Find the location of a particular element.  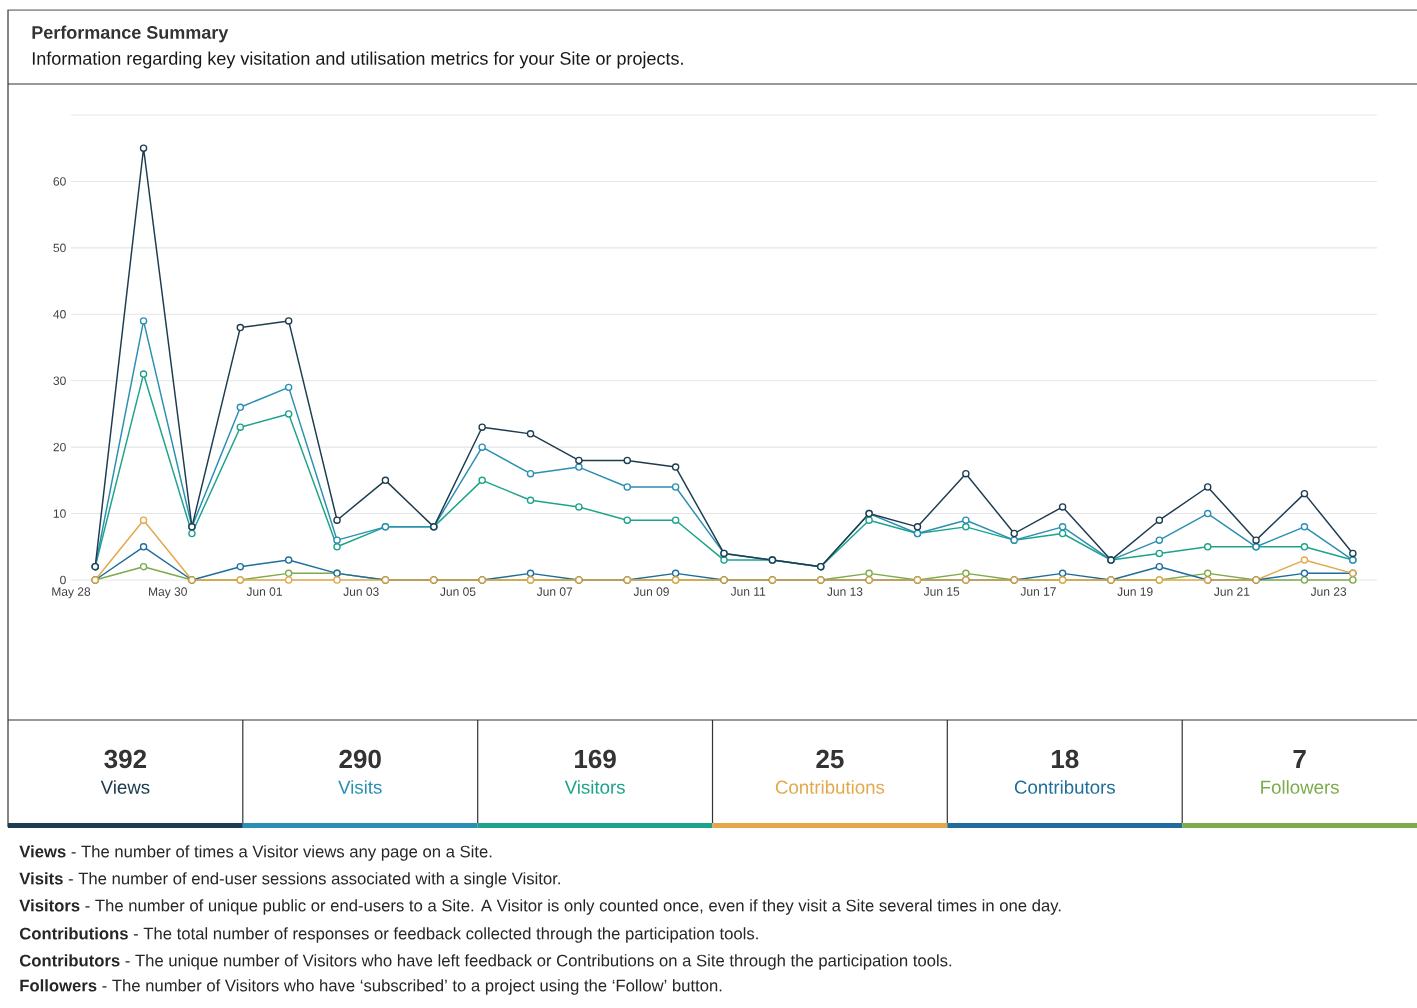

x-tick-label: Jun 07 is located at coordinates (554, 591).